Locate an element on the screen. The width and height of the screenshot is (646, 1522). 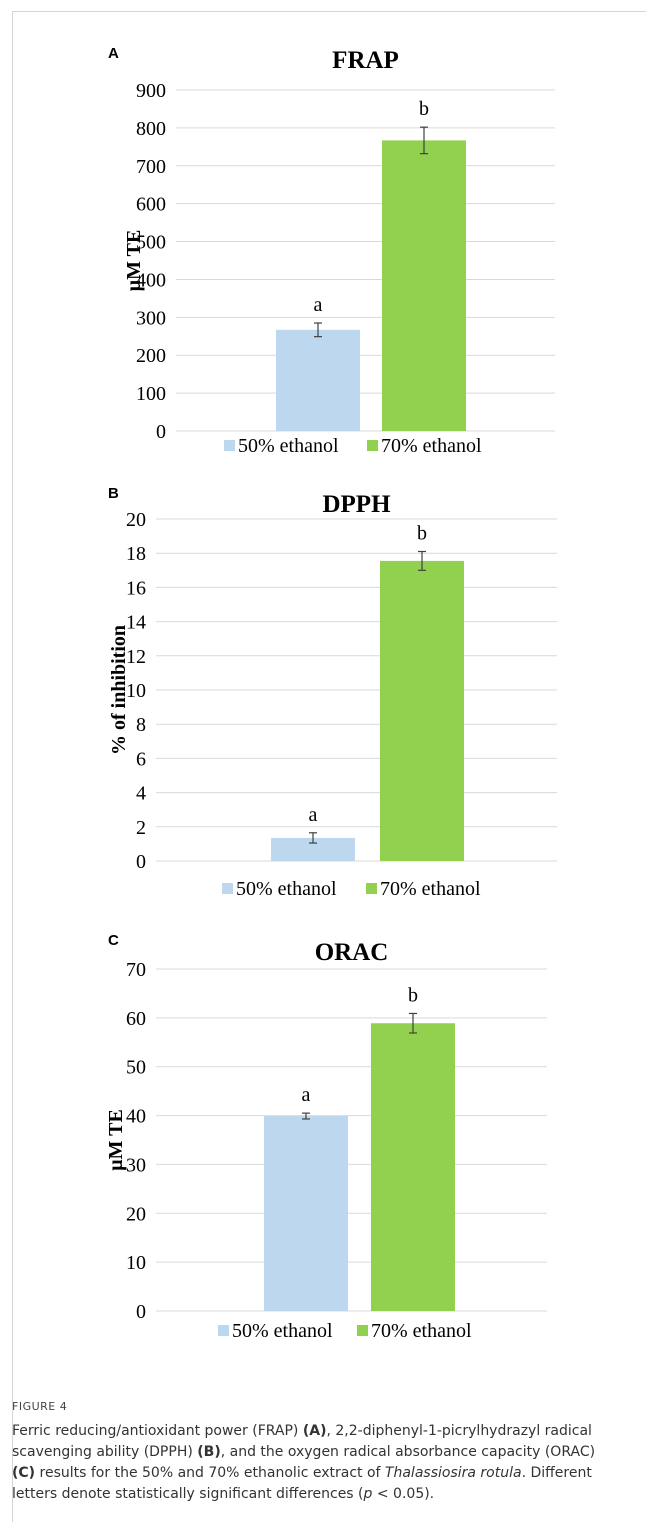
y-tick-label: 4 is located at coordinates (141, 794).